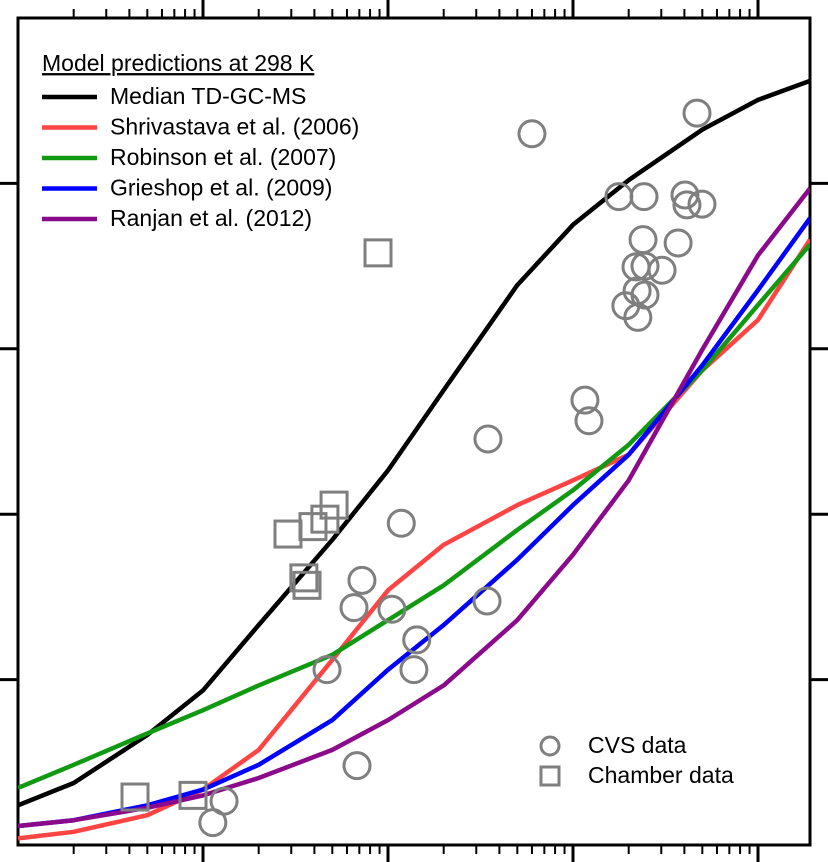  I want to click on legend-label: Grieshop et al. (2009), so click(221, 188).